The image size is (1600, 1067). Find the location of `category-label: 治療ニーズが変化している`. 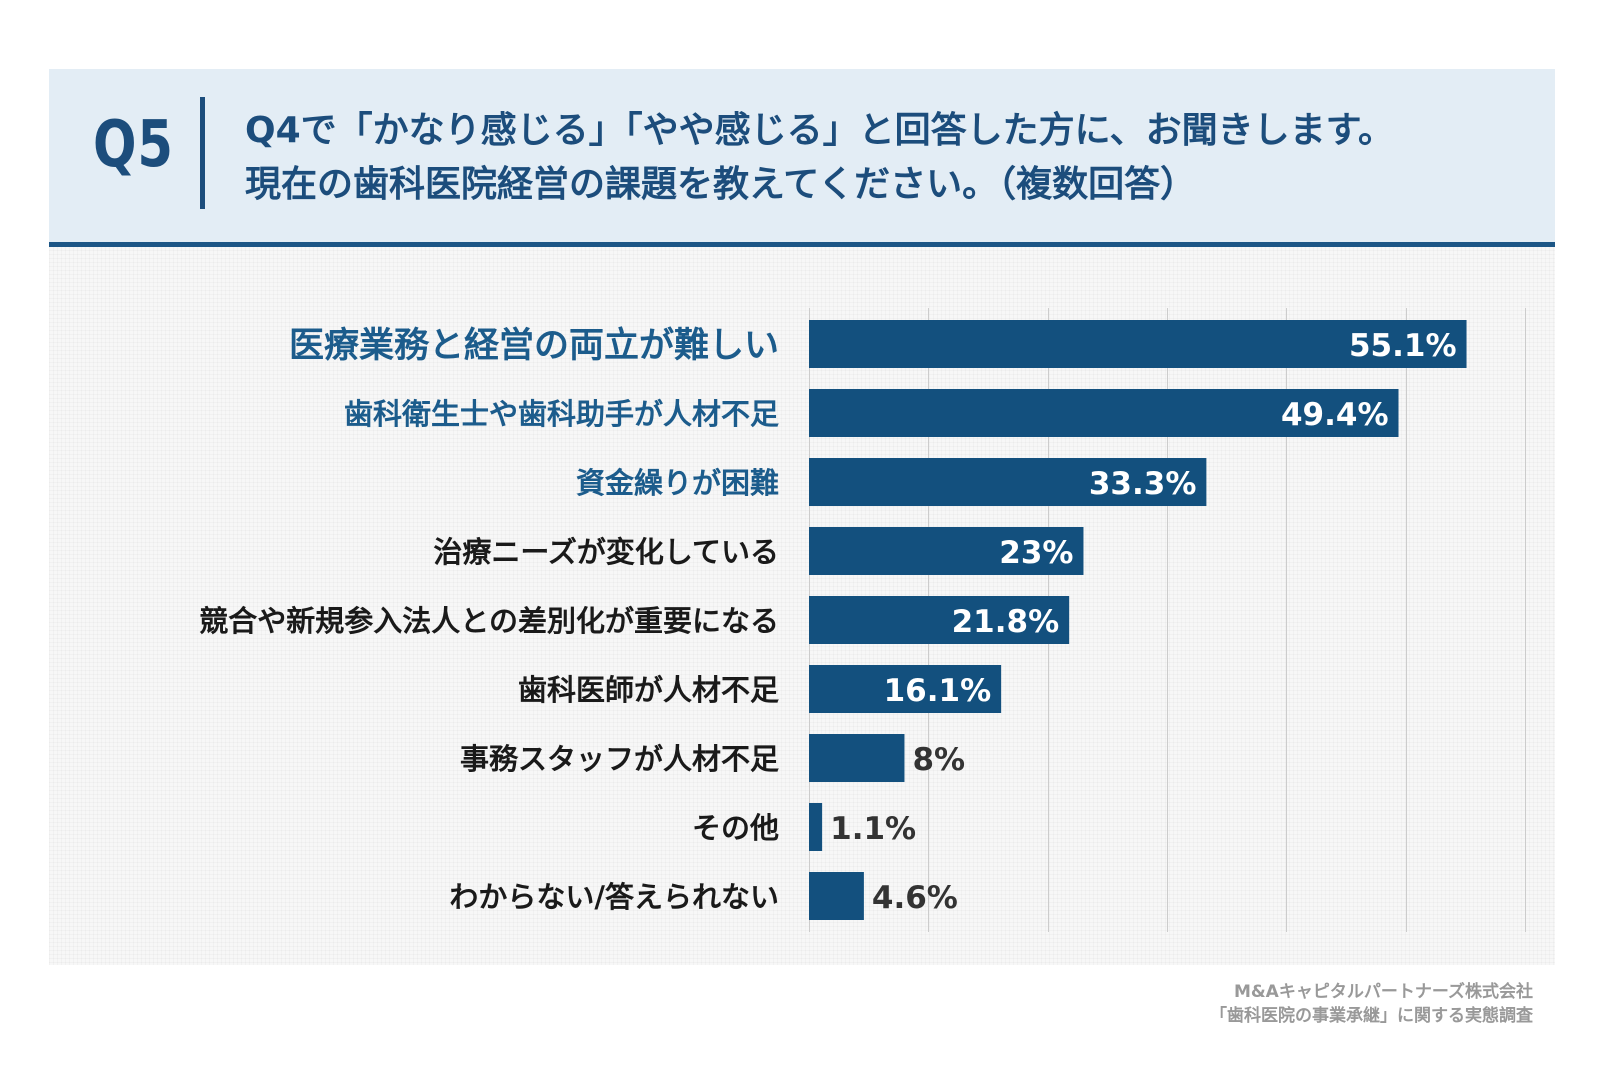

category-label: 治療ニーズが変化している is located at coordinates (606, 552).